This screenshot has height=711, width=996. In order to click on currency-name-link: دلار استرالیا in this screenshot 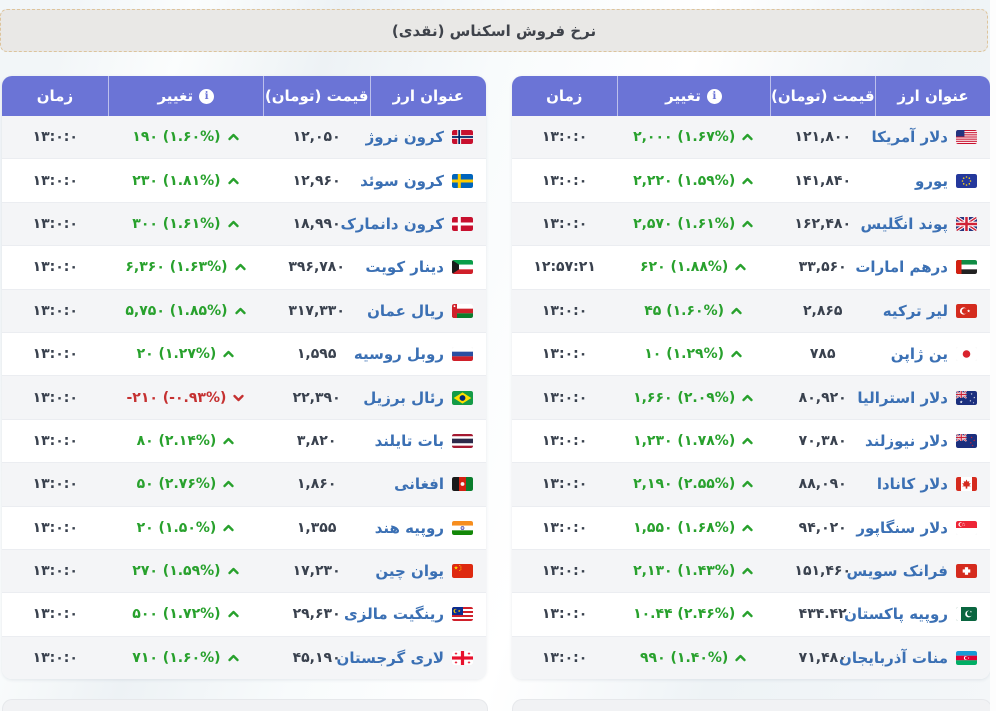, I will do `click(902, 397)`.